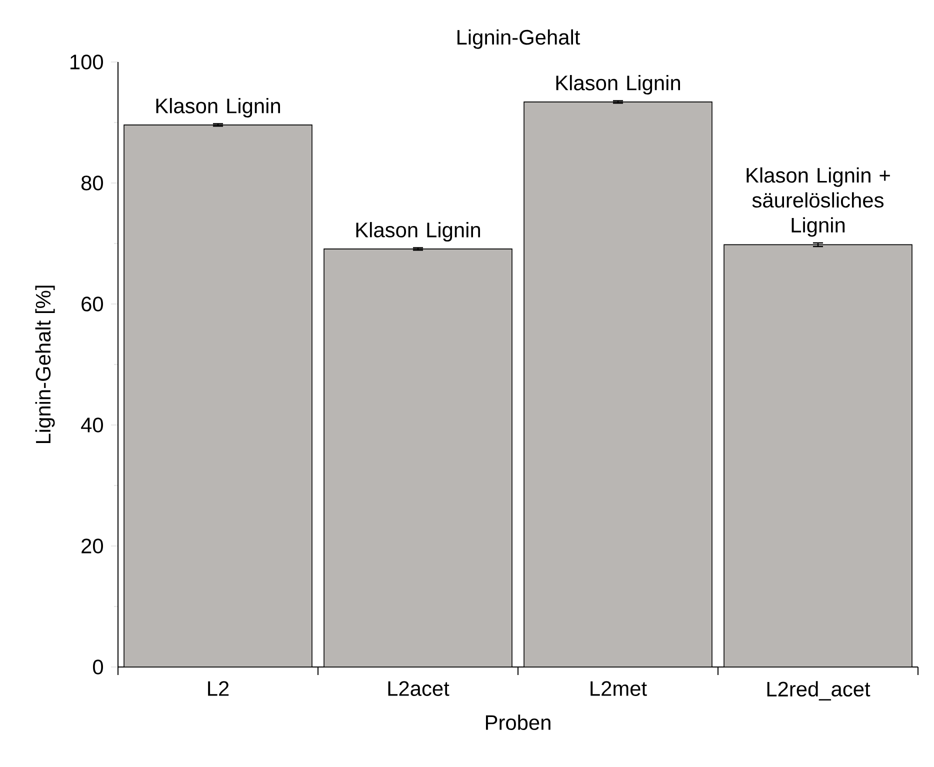  I want to click on y-tick-label: 0, so click(98, 667).